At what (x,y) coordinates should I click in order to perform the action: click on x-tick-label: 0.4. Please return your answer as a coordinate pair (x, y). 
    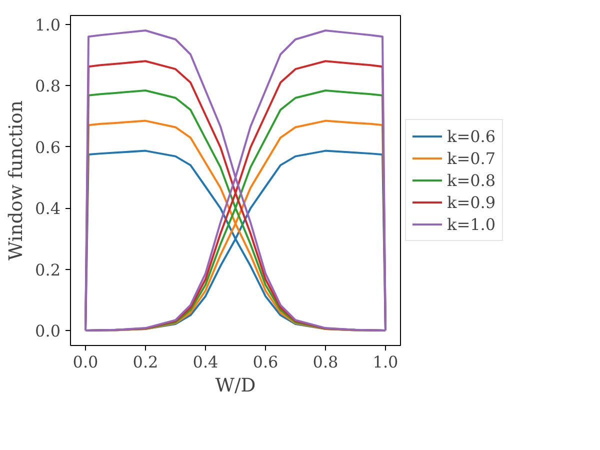
    Looking at the image, I should click on (205, 362).